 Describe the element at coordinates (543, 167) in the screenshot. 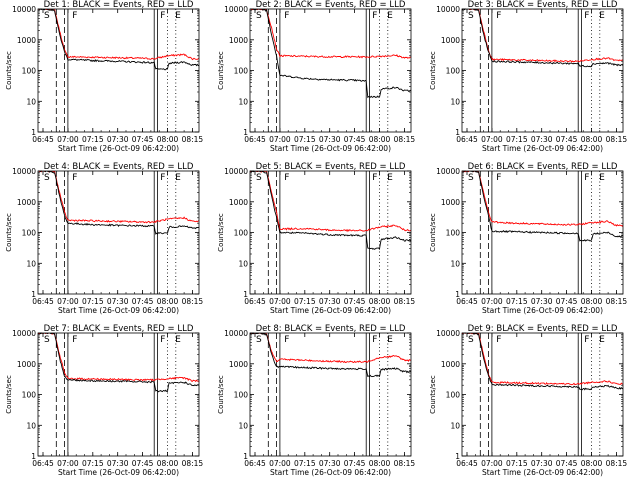

I see `panel-title: Det 6: BLACK = Events, RED = LLD` at that location.